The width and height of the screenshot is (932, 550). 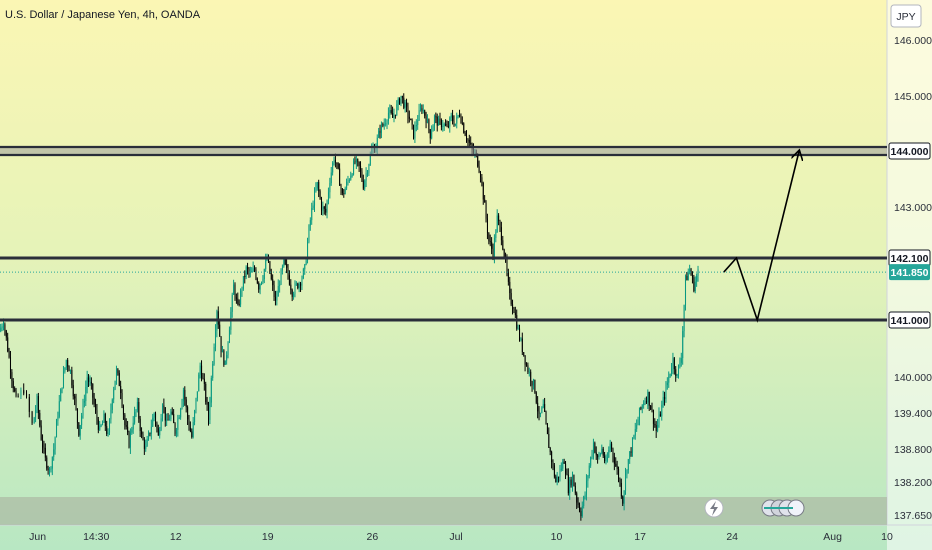 I want to click on x-tick-label: 10, so click(x=887, y=537).